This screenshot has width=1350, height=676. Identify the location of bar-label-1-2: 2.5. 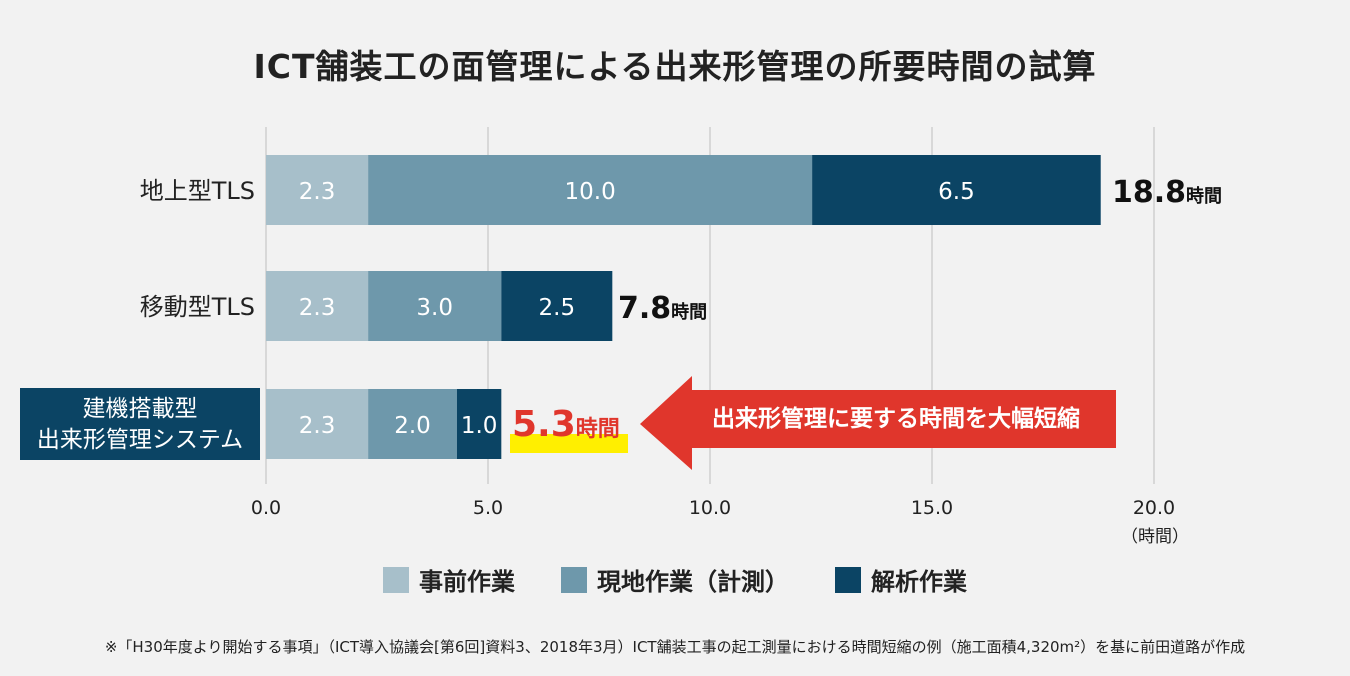
(557, 308).